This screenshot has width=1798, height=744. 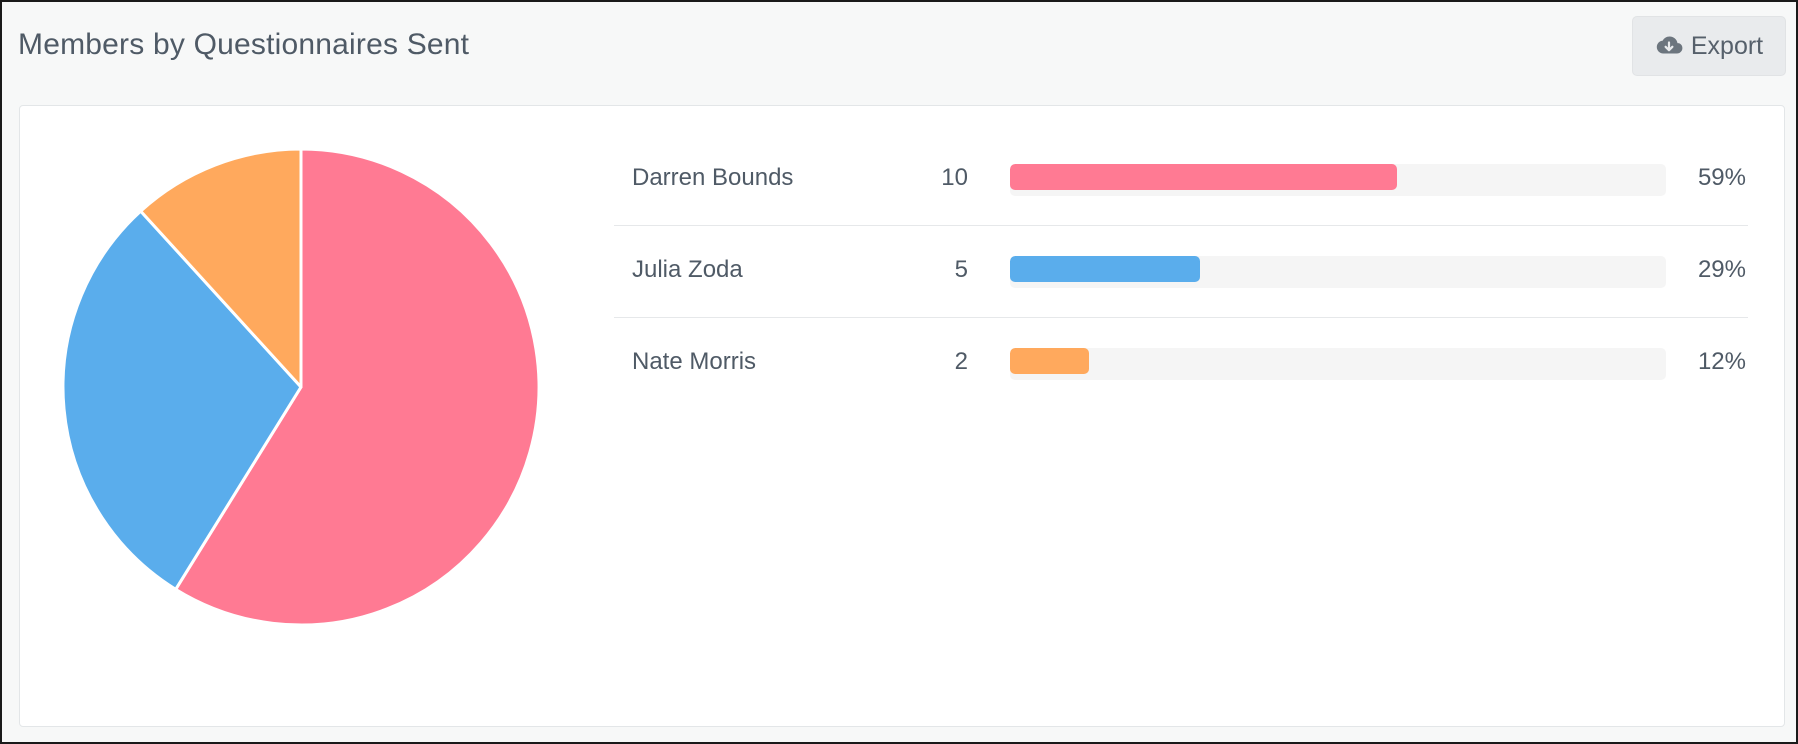 I want to click on legend-row: Julia Zoda 5 29%, so click(x=1181, y=272).